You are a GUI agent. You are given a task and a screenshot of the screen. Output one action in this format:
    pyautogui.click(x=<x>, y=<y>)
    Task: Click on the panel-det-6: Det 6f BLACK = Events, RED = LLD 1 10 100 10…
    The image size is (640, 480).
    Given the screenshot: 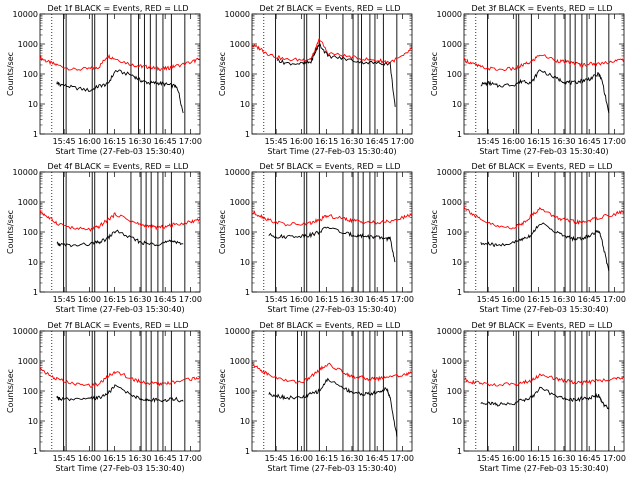 What is the action you would take?
    pyautogui.click(x=528, y=238)
    